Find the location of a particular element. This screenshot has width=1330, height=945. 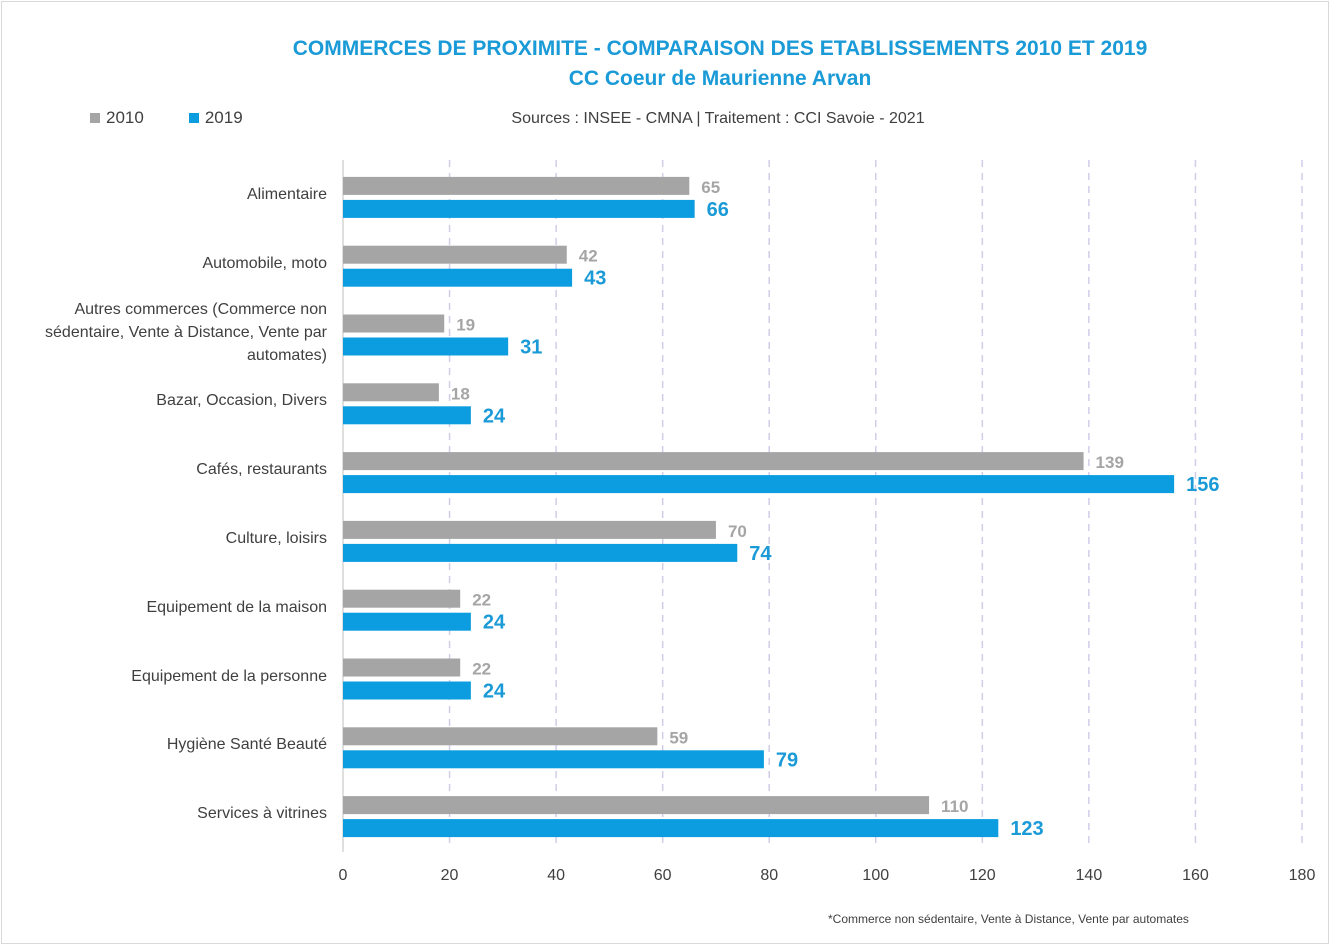

x-tick-label: 120 is located at coordinates (982, 875).